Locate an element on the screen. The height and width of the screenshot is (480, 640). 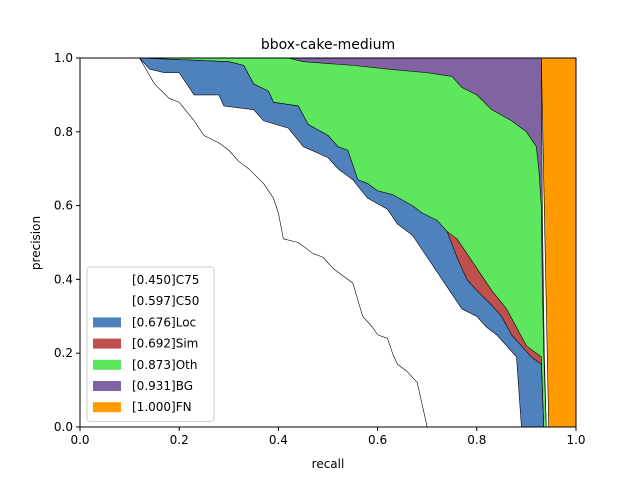
x-tick-label: 0.6 is located at coordinates (377, 440).